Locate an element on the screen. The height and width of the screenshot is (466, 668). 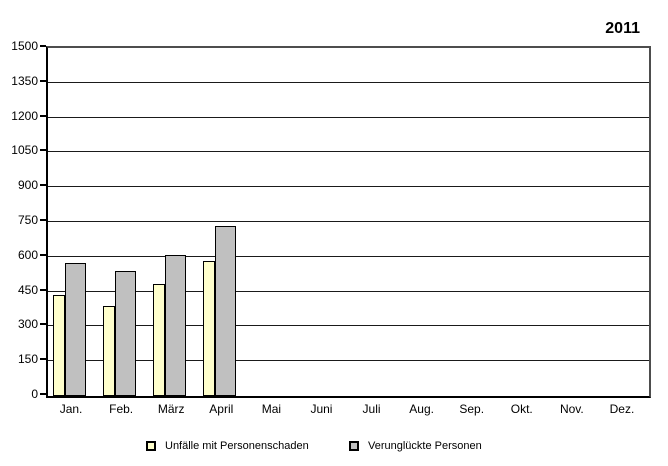
legend-item-verunglueckte: Verunglückte Personen is located at coordinates (415, 446).